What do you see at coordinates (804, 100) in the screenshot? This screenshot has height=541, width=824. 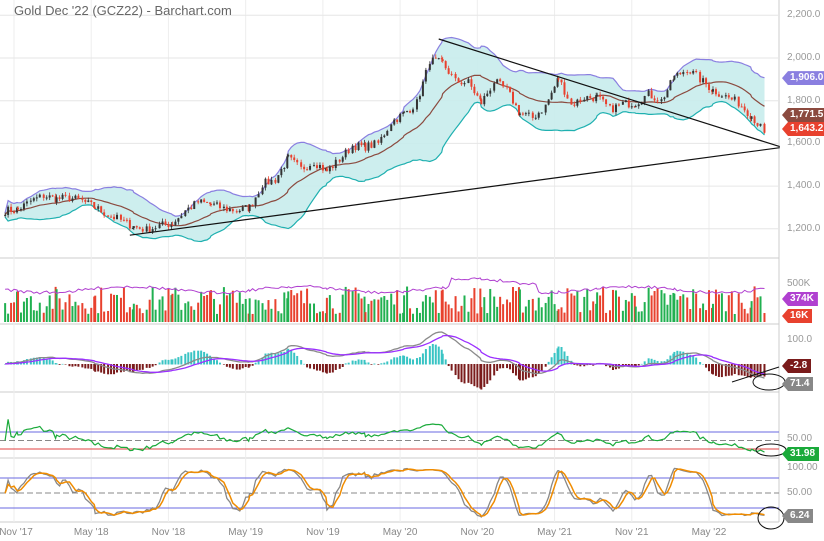 I see `y-tick-label: 1,800.0` at bounding box center [804, 100].